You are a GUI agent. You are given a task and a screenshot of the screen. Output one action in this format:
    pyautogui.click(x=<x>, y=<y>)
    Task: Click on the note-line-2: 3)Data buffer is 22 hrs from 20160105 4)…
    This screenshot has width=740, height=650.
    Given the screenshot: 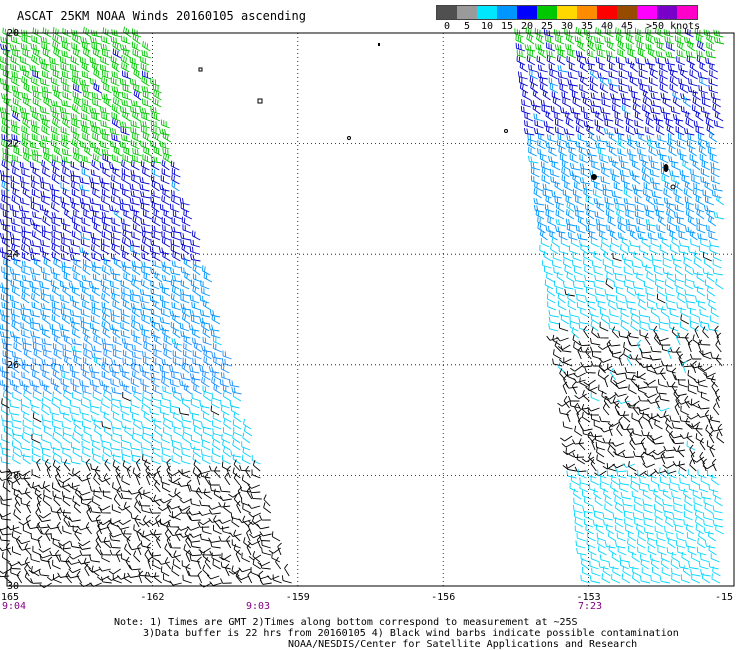 What is the action you would take?
    pyautogui.click(x=411, y=633)
    